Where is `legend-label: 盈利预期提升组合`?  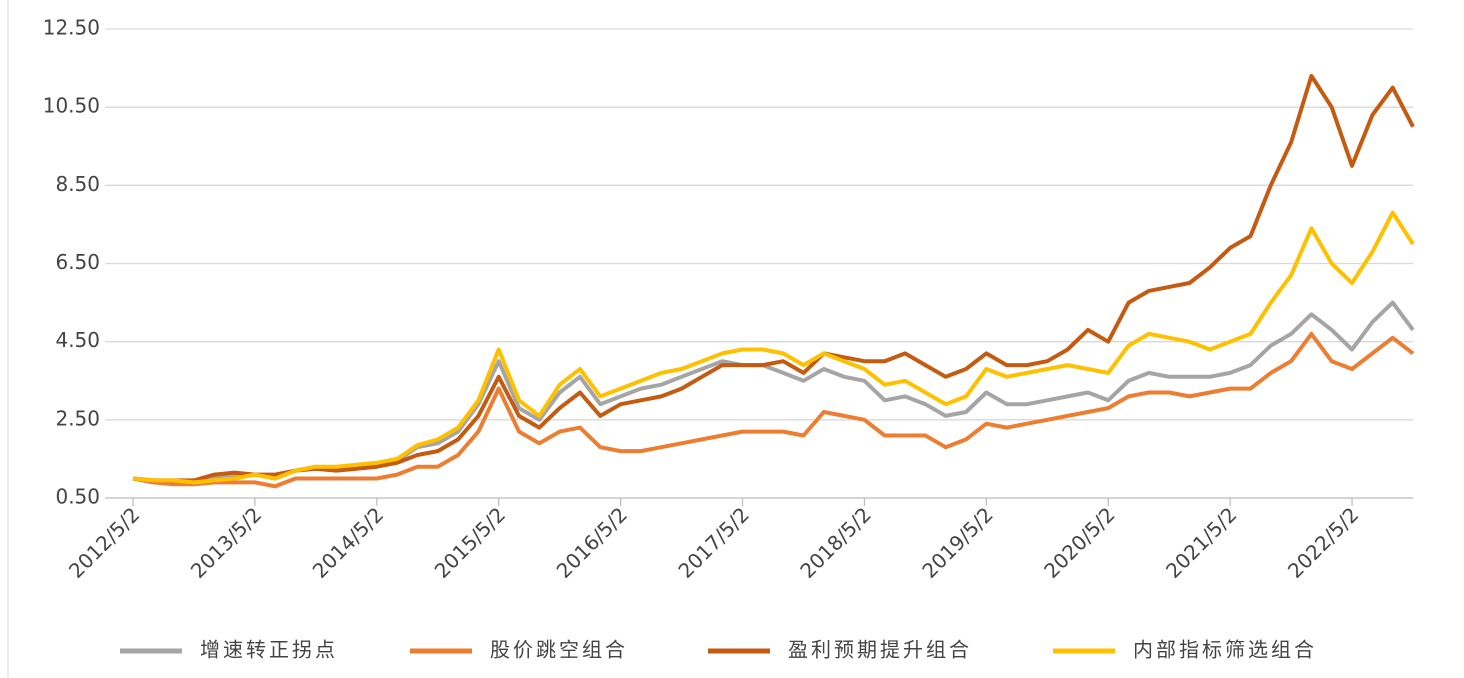 legend-label: 盈利预期提升组合 is located at coordinates (880, 650).